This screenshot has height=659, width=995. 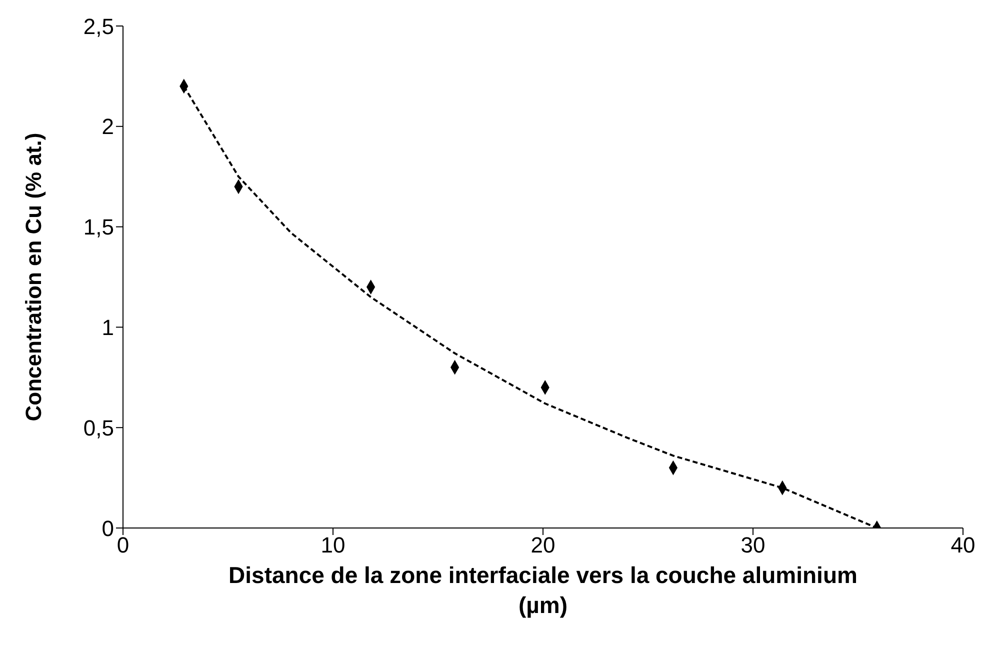 I want to click on y-tick-label: 0,5, so click(x=98, y=427).